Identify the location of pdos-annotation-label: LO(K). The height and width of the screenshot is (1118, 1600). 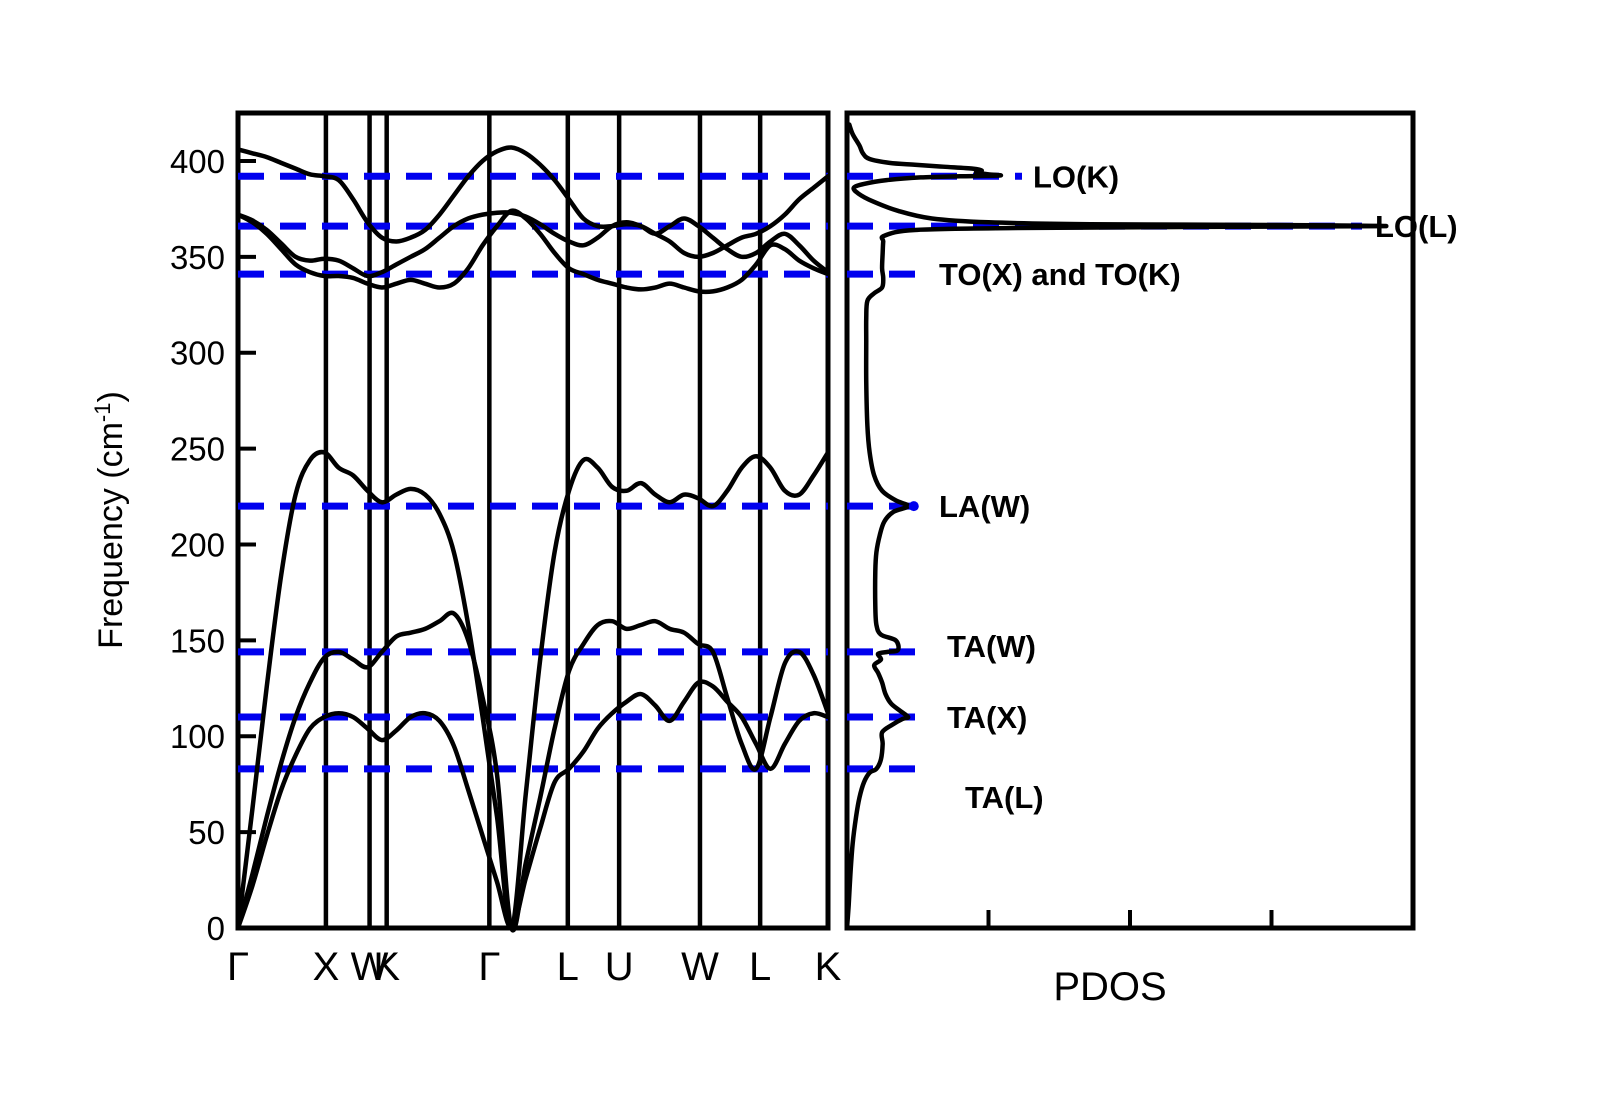
(1076, 176).